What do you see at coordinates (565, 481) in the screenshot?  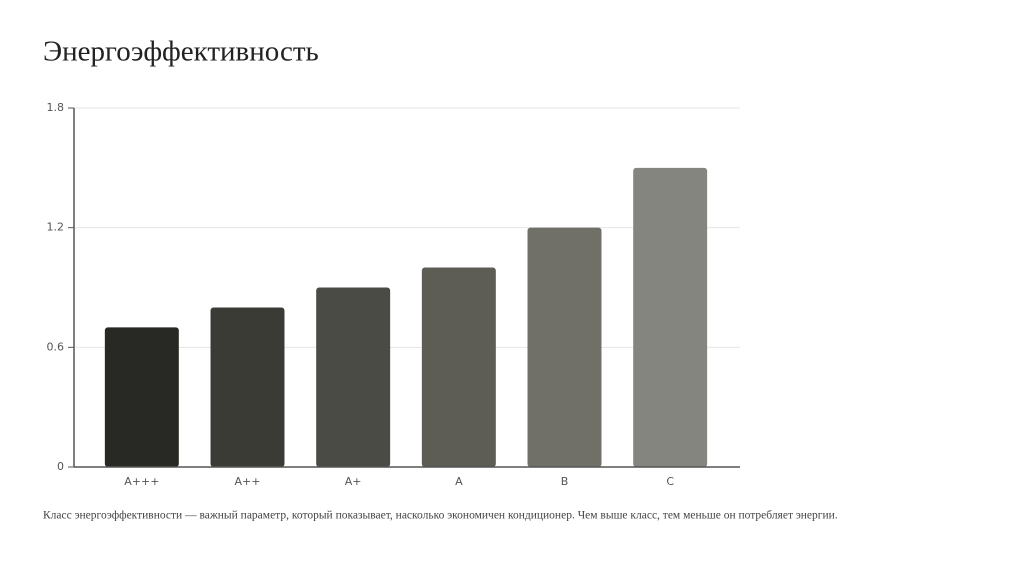 I see `x-tick-label: B` at bounding box center [565, 481].